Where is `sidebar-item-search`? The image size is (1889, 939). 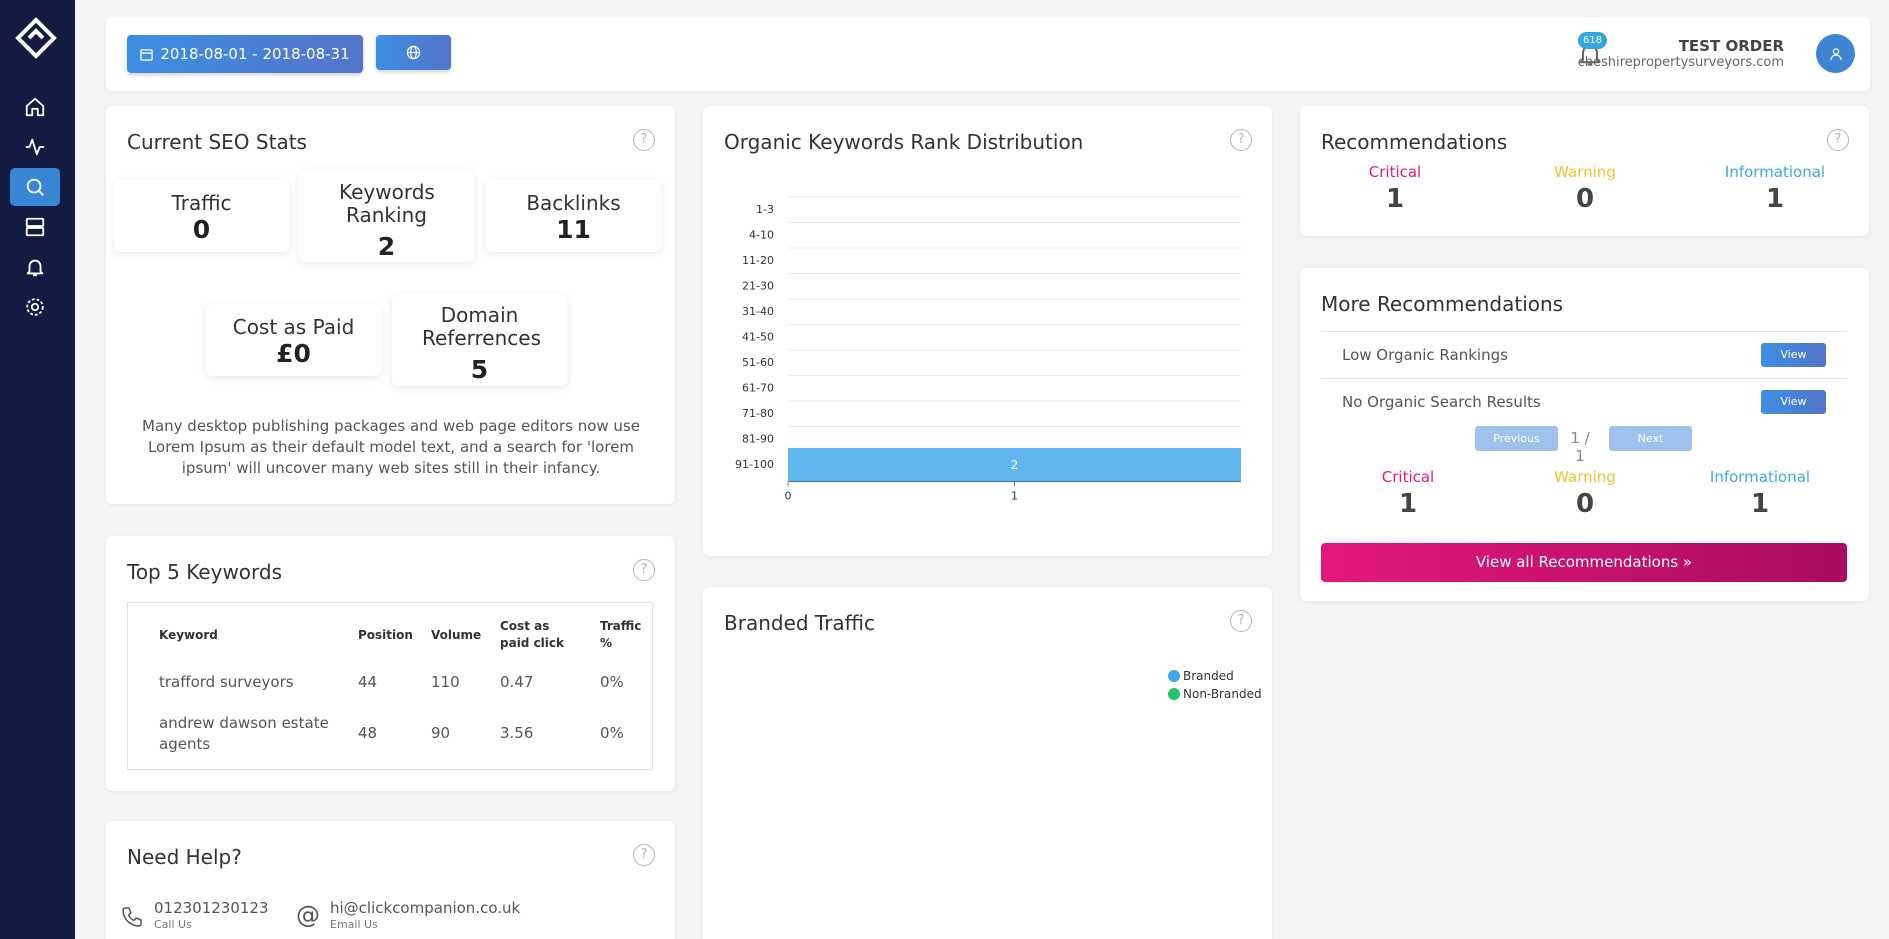
sidebar-item-search is located at coordinates (35, 187).